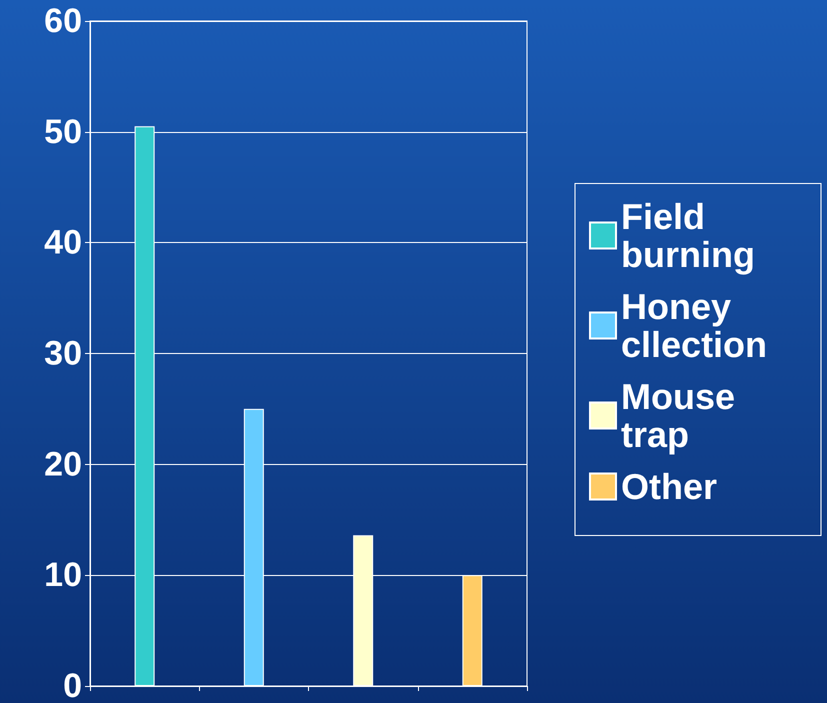 The image size is (827, 703). I want to click on y-tick-label: 60, so click(63, 21).